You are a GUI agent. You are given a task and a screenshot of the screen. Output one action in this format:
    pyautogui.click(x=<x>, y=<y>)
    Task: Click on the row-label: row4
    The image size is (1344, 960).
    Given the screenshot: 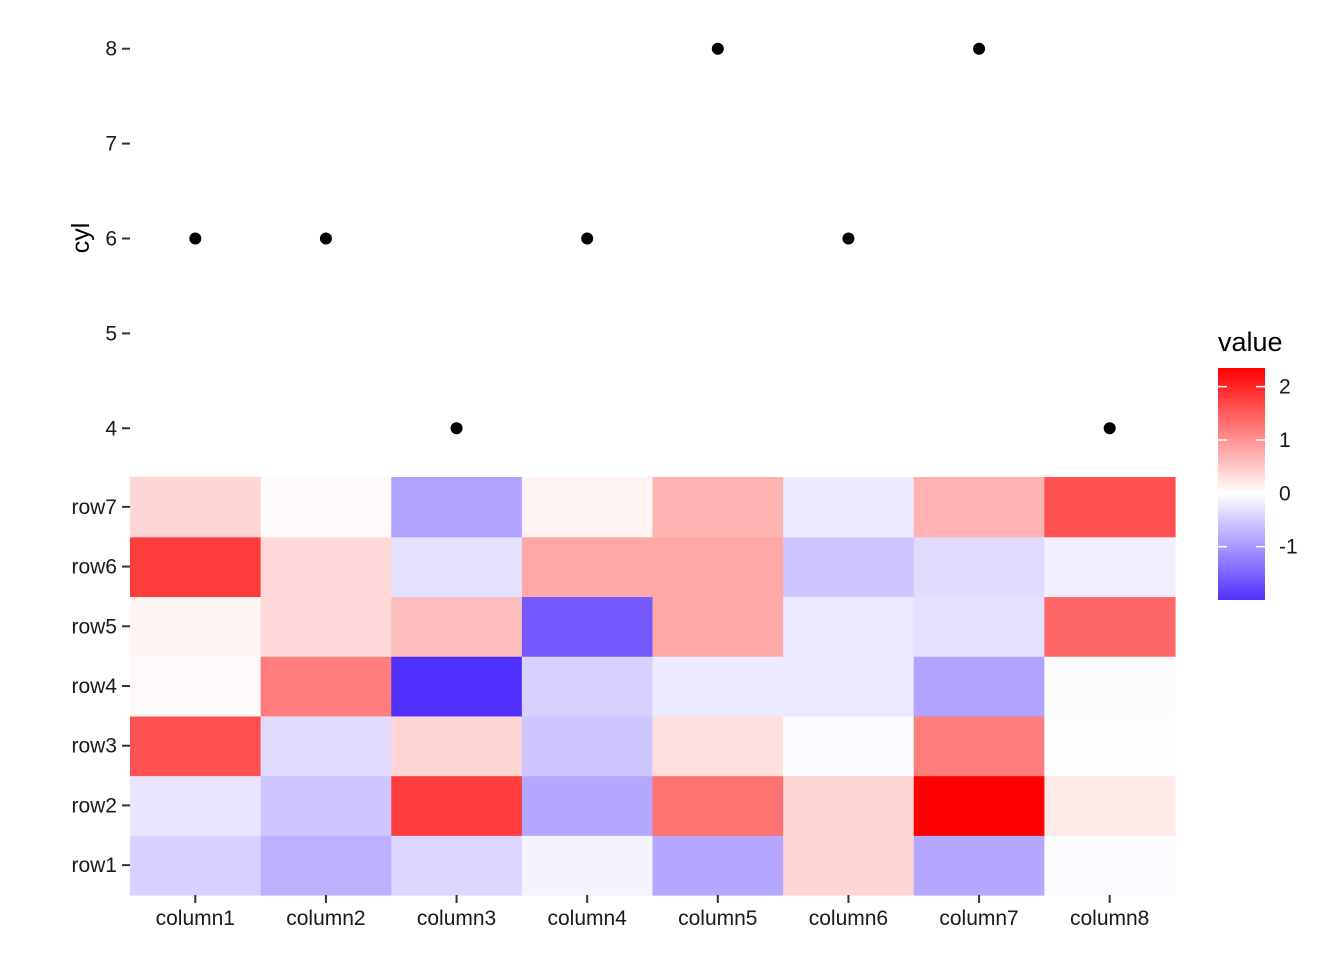 What is the action you would take?
    pyautogui.click(x=94, y=686)
    